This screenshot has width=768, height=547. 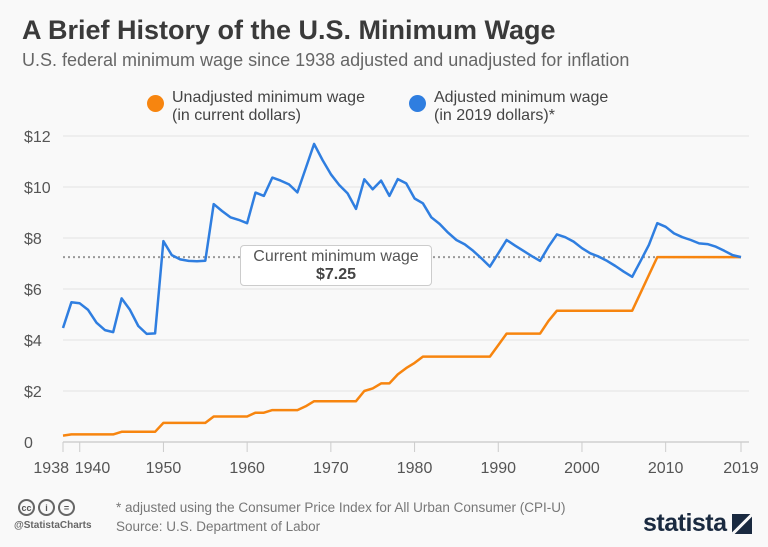 I want to click on x-tick-label: 2000, so click(x=582, y=468).